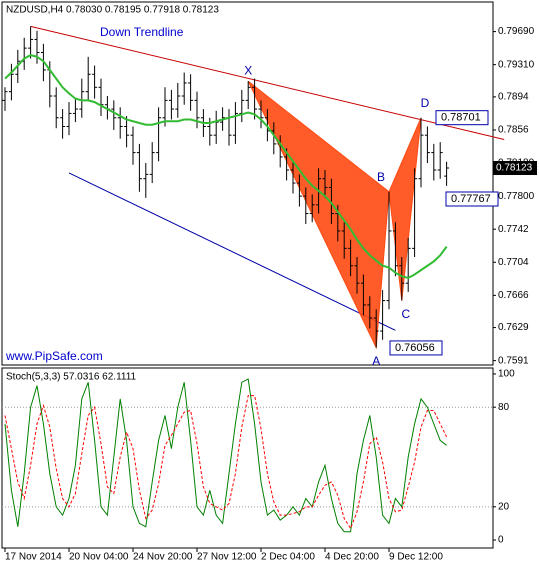  I want to click on trend-annotation: Down Trendline, so click(142, 32).